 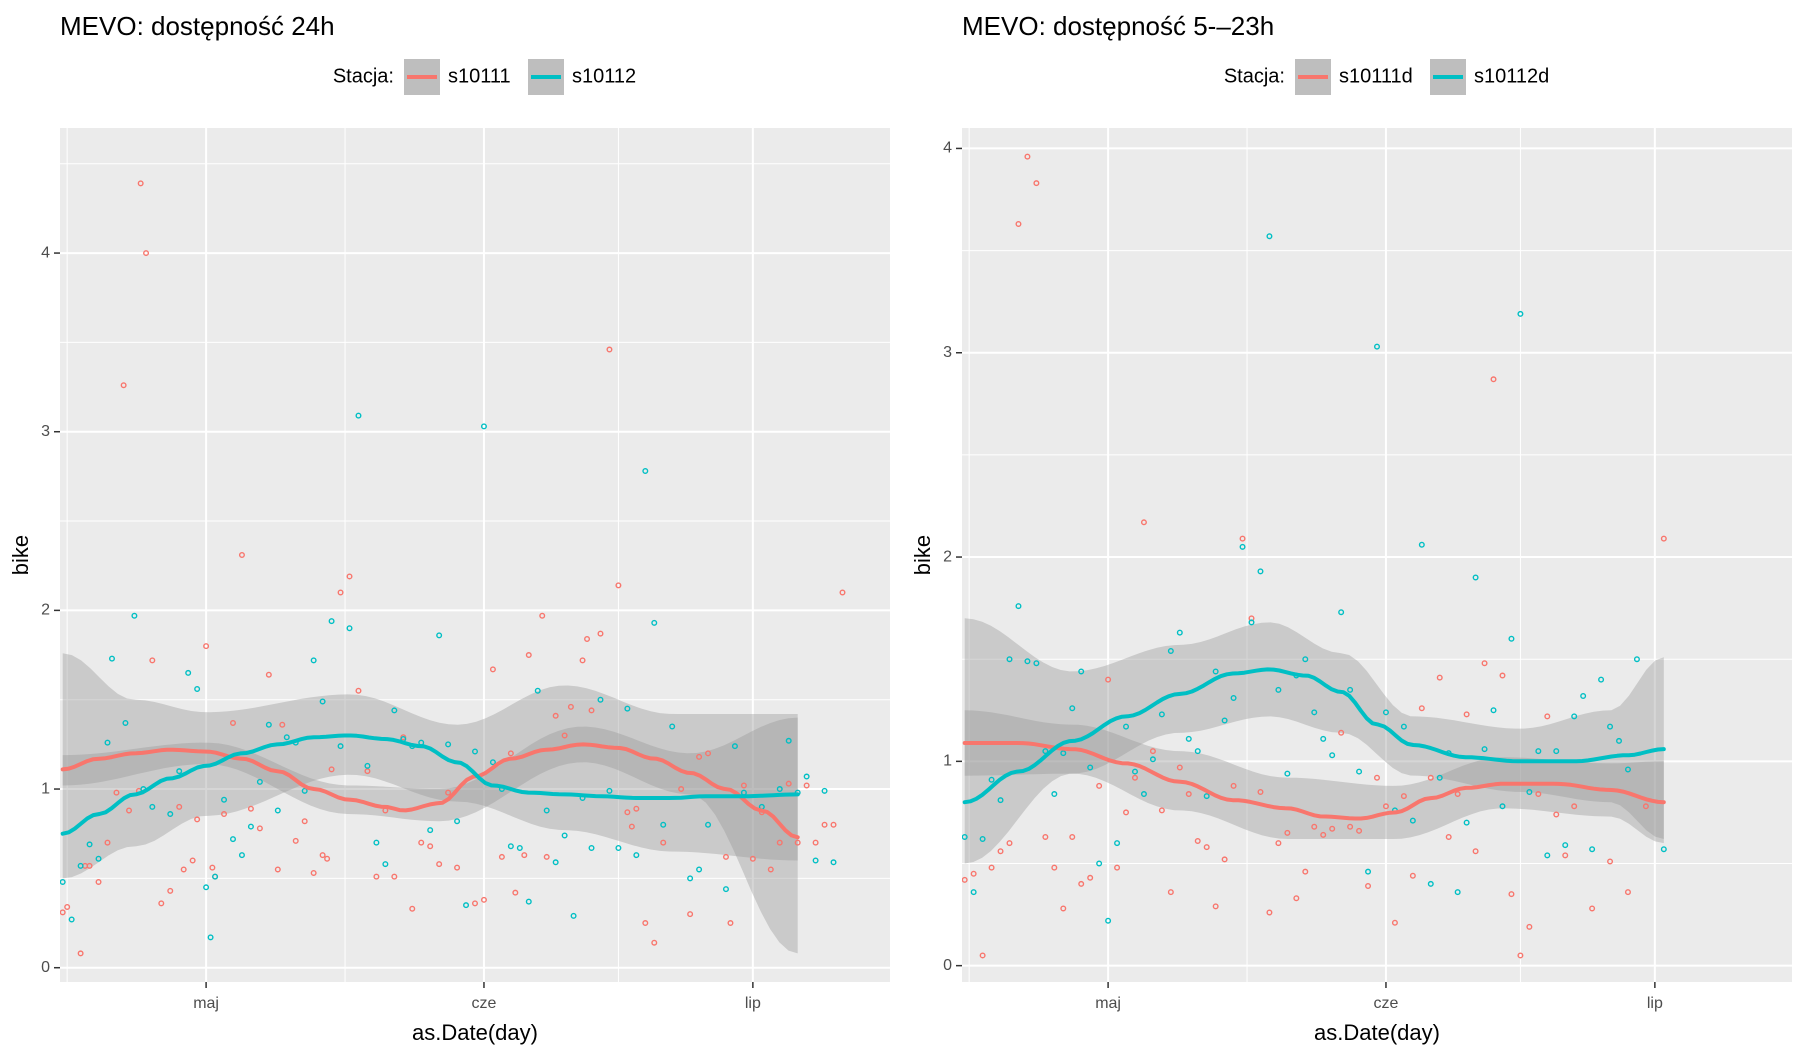 What do you see at coordinates (206, 1003) in the screenshot?
I see `x-tick-label: maj` at bounding box center [206, 1003].